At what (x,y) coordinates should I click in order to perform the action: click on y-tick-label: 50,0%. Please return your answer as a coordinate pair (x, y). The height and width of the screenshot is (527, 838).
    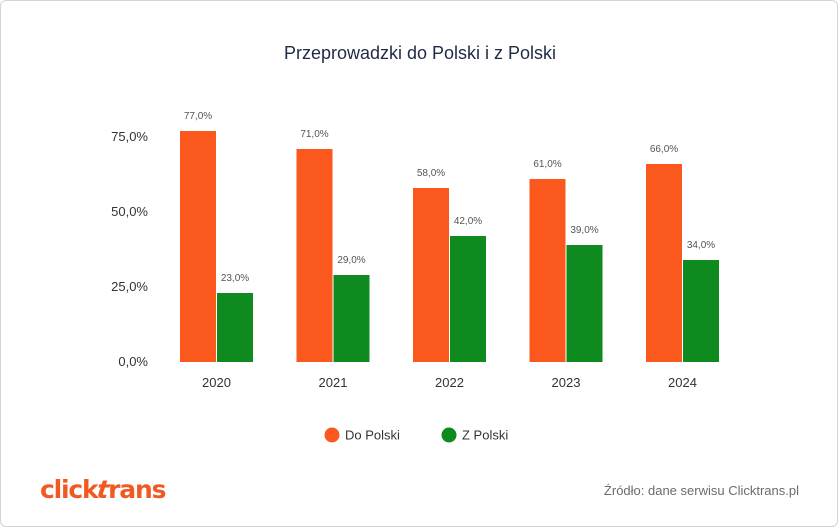
    Looking at the image, I should click on (129, 211).